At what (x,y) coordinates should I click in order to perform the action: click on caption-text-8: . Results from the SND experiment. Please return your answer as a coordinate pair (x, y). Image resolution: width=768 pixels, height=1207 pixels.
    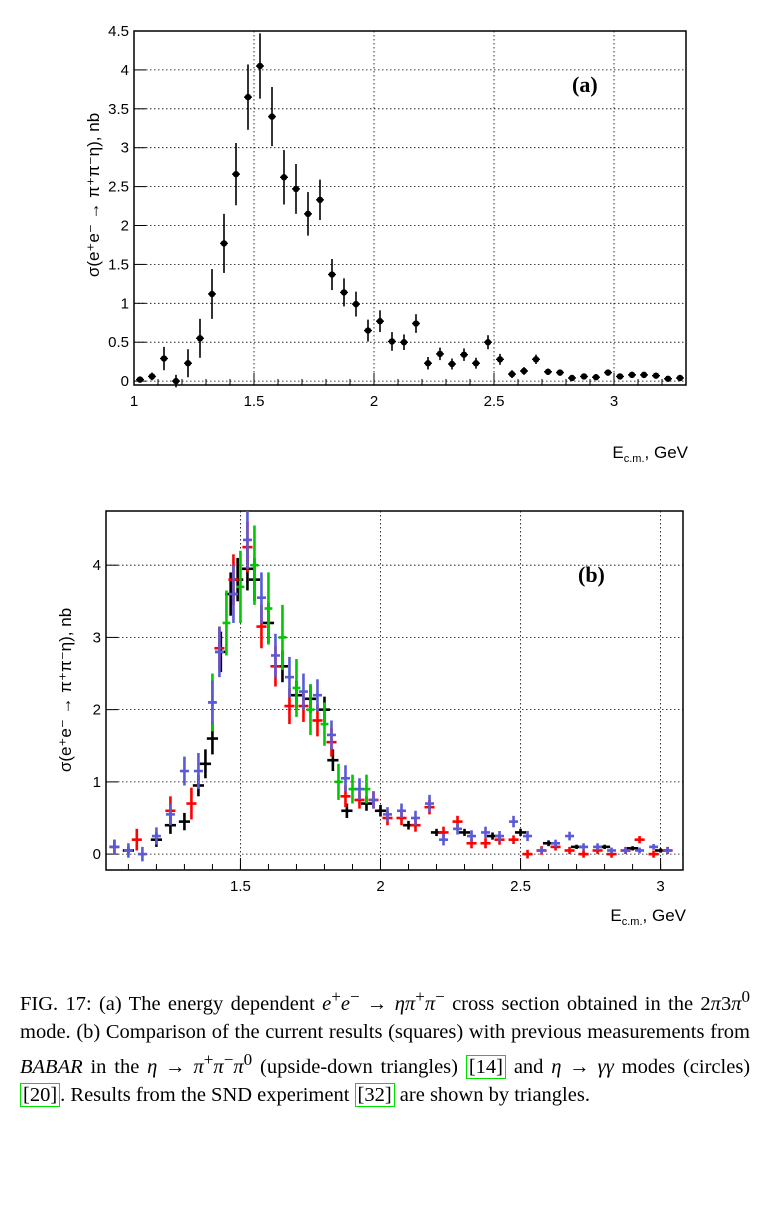
    Looking at the image, I should click on (205, 1094).